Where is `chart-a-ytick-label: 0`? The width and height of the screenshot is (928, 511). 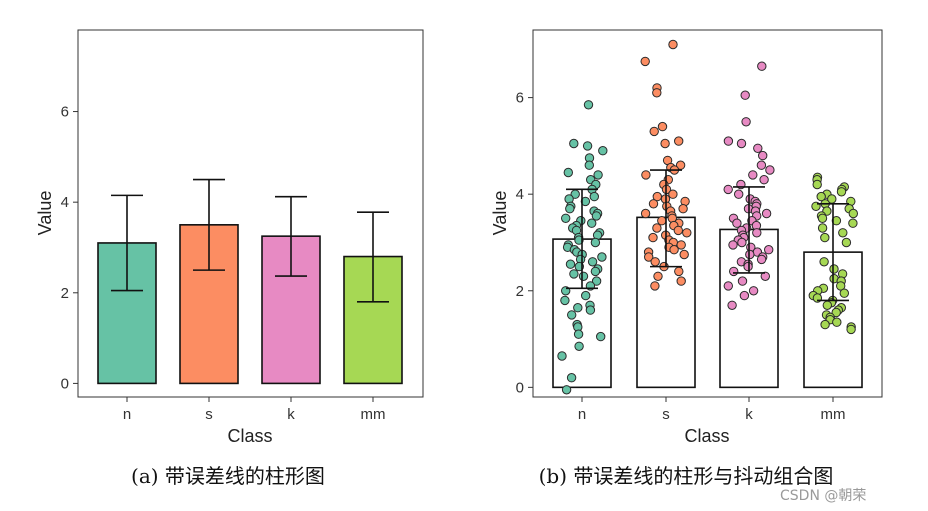
chart-a-ytick-label: 0 is located at coordinates (65, 383).